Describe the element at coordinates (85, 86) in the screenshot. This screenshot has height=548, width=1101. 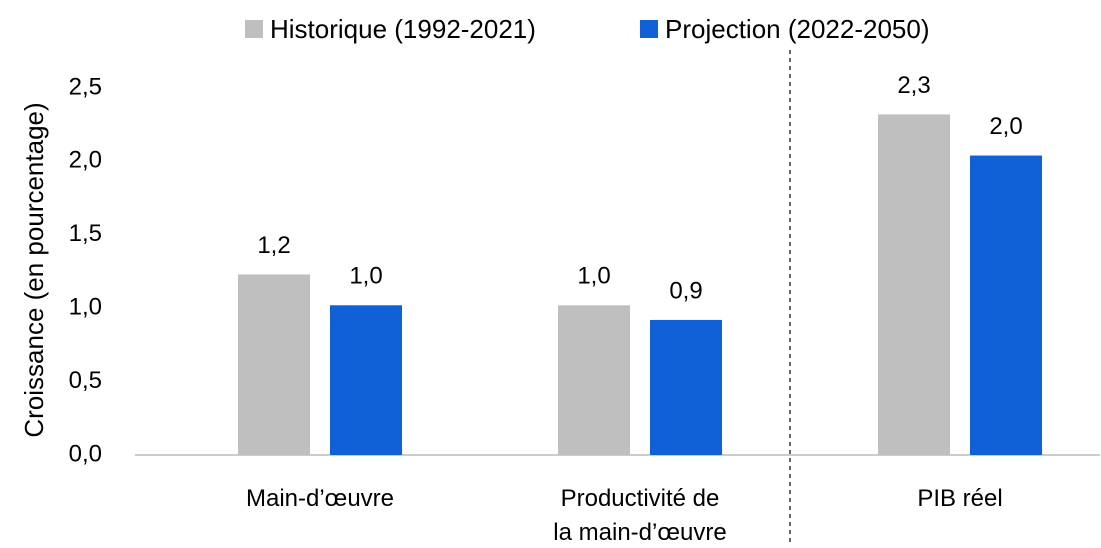
I see `y-tick-label: 2,5` at that location.